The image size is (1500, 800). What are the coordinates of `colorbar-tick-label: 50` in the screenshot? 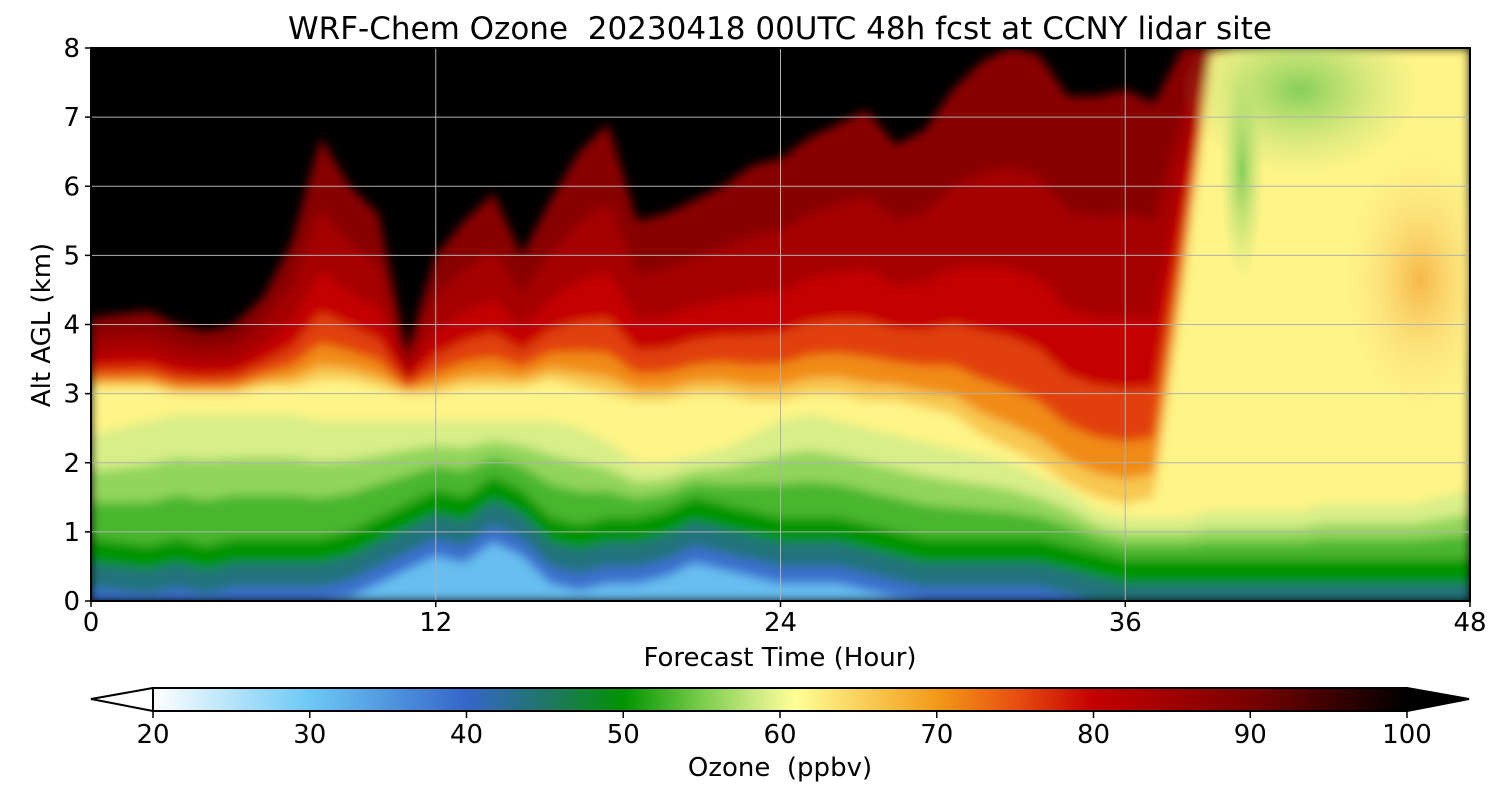 It's located at (623, 735).